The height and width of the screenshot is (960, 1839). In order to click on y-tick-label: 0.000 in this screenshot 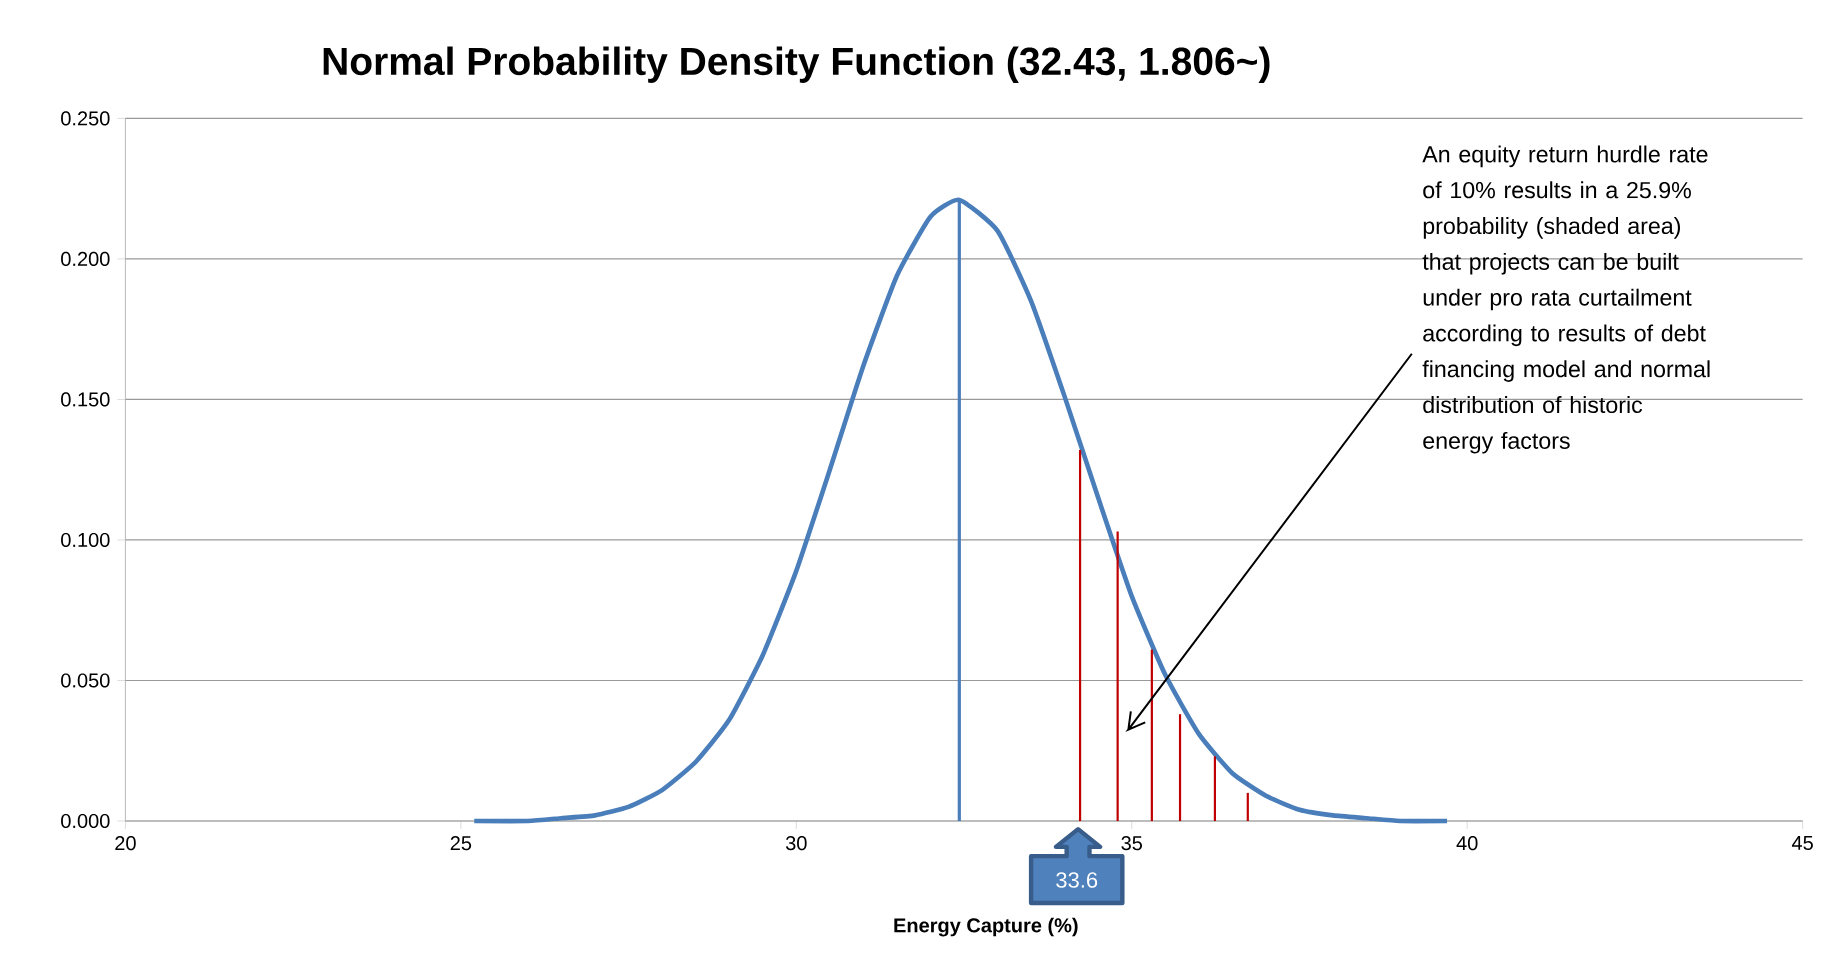, I will do `click(85, 821)`.